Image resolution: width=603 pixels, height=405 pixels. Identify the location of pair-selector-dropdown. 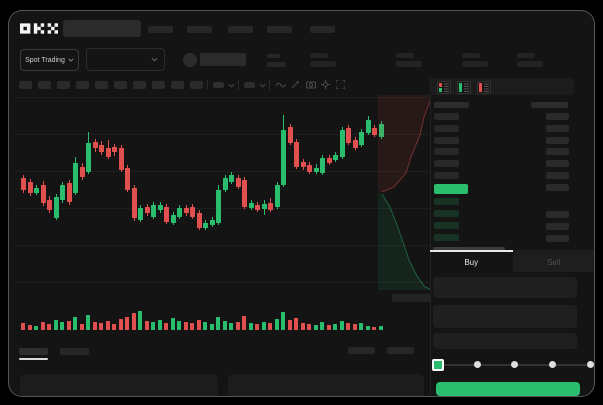
(125, 59).